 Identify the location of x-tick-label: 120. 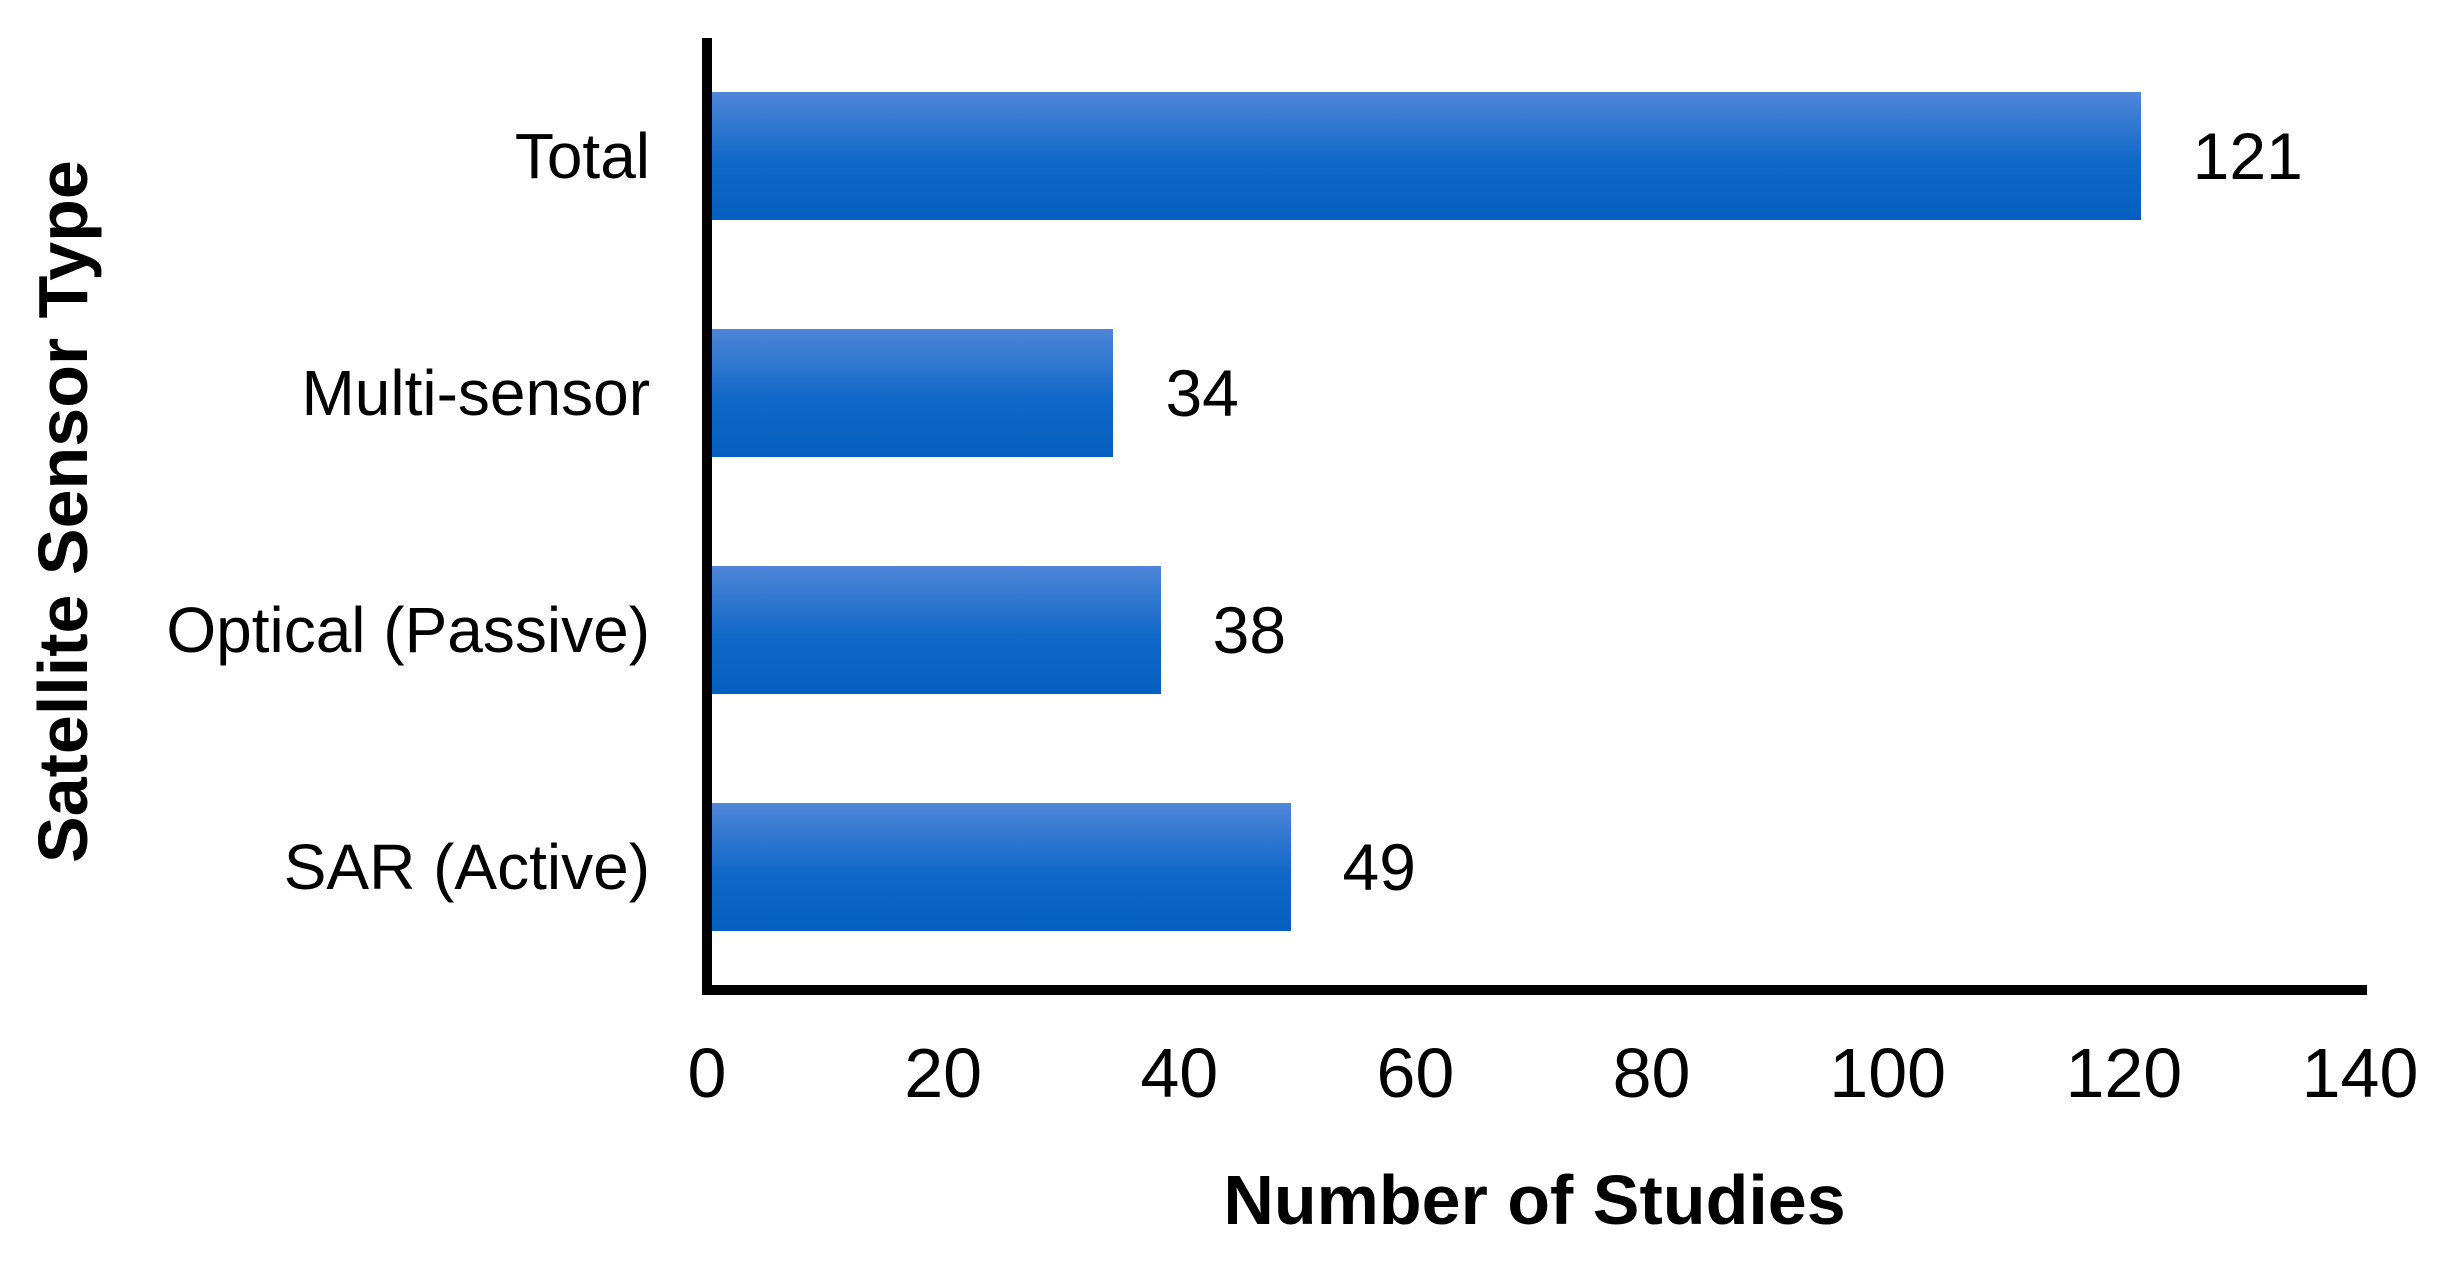
(2124, 1073).